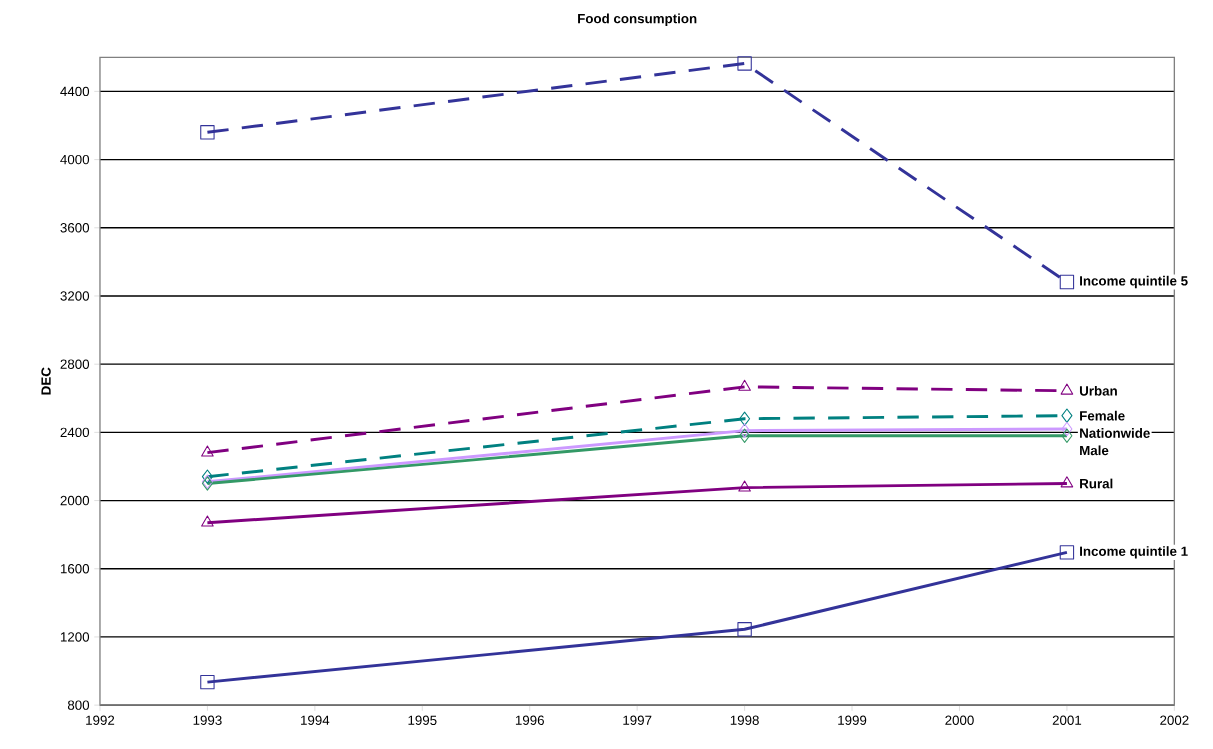 The height and width of the screenshot is (749, 1213). What do you see at coordinates (78, 705) in the screenshot?
I see `y-tick-label: 800` at bounding box center [78, 705].